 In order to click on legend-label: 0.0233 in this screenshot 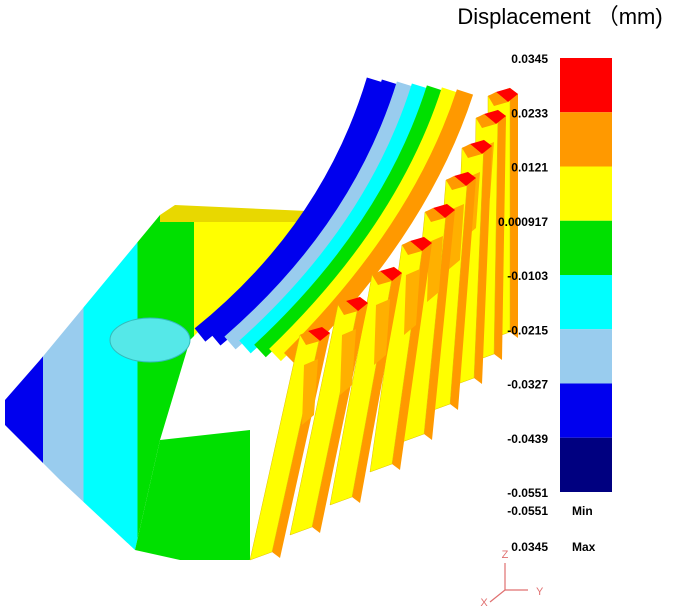, I will do `click(529, 113)`.